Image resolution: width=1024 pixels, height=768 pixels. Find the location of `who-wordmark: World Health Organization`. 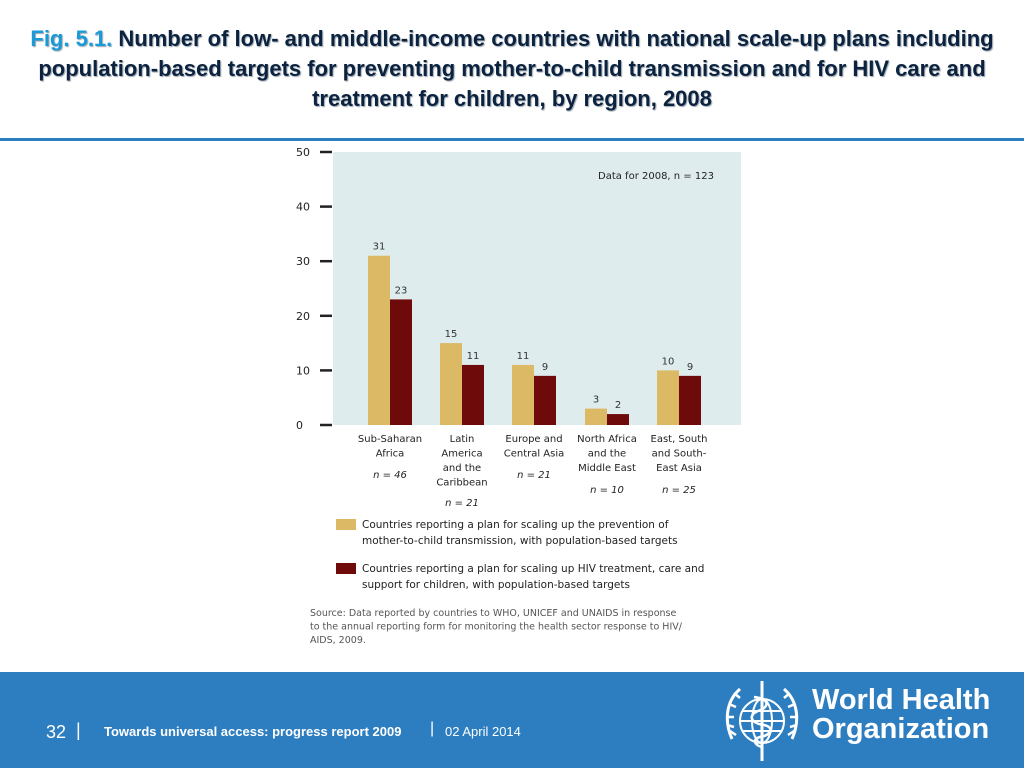

who-wordmark: World Health Organization is located at coordinates (914, 715).